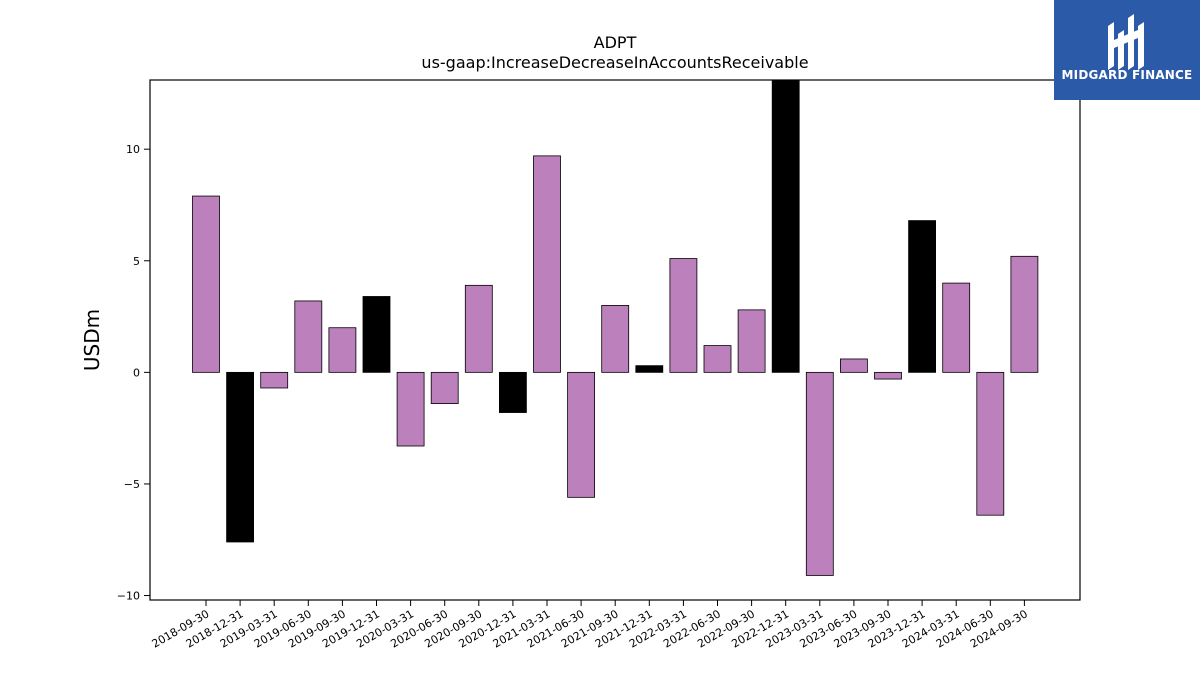 Image resolution: width=1200 pixels, height=675 pixels. What do you see at coordinates (132, 484) in the screenshot?
I see `y-tick-label: −5` at bounding box center [132, 484].